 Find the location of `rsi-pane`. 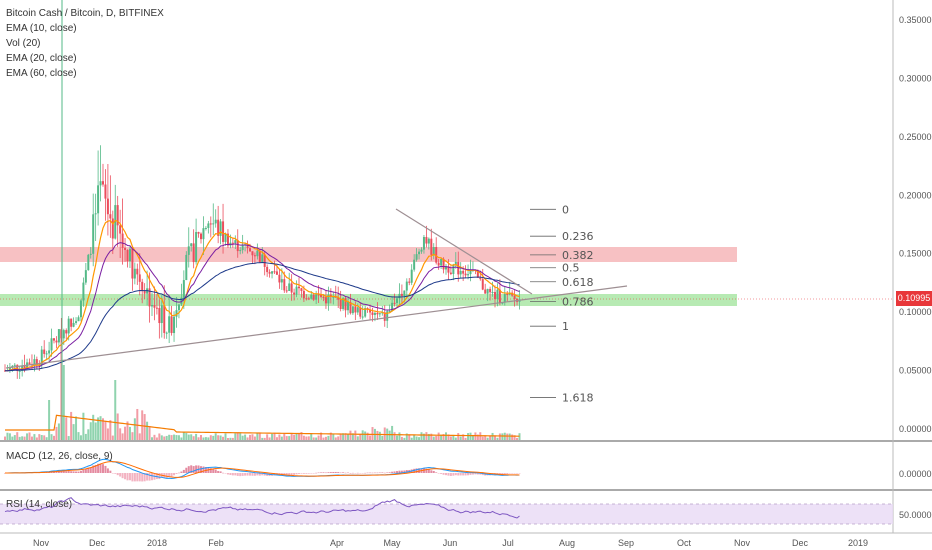

rsi-pane is located at coordinates (446, 511).